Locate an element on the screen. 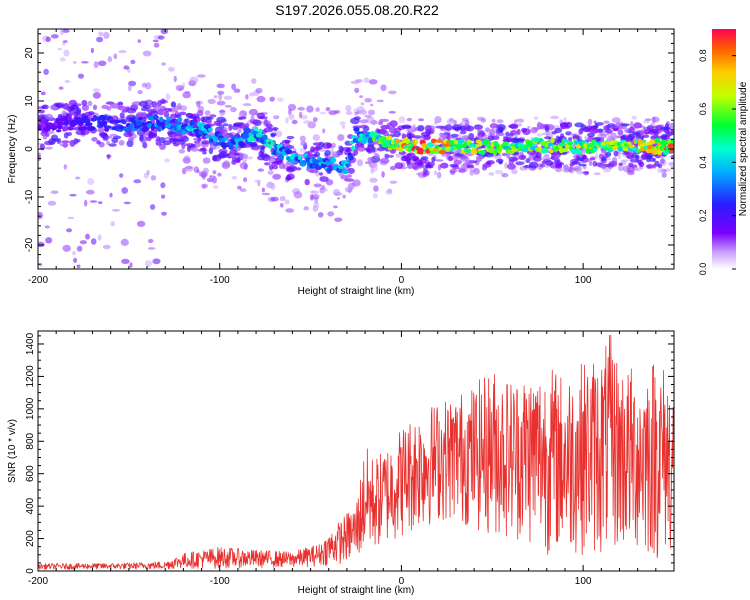 This screenshot has width=750, height=600. x-tick-label: 100 is located at coordinates (583, 581).